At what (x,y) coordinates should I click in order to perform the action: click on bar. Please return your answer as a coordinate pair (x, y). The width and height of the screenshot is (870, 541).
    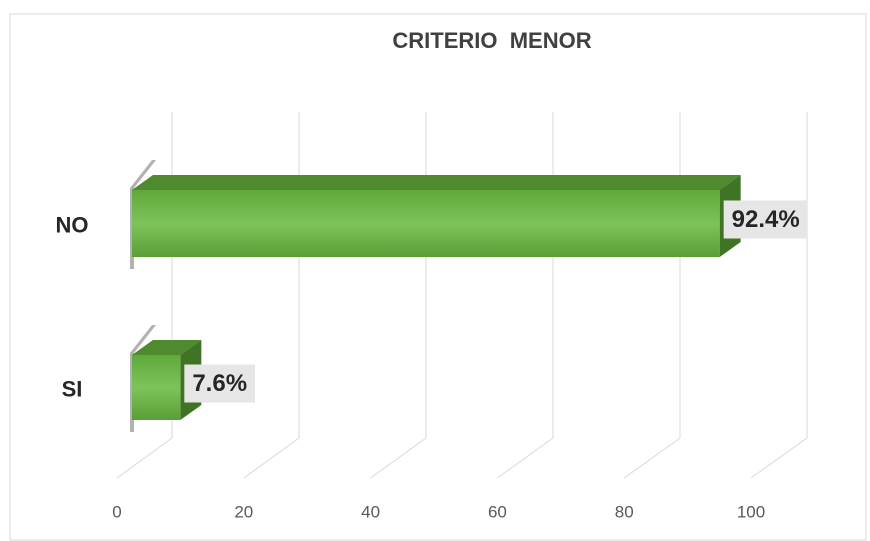
    Looking at the image, I should click on (436, 216).